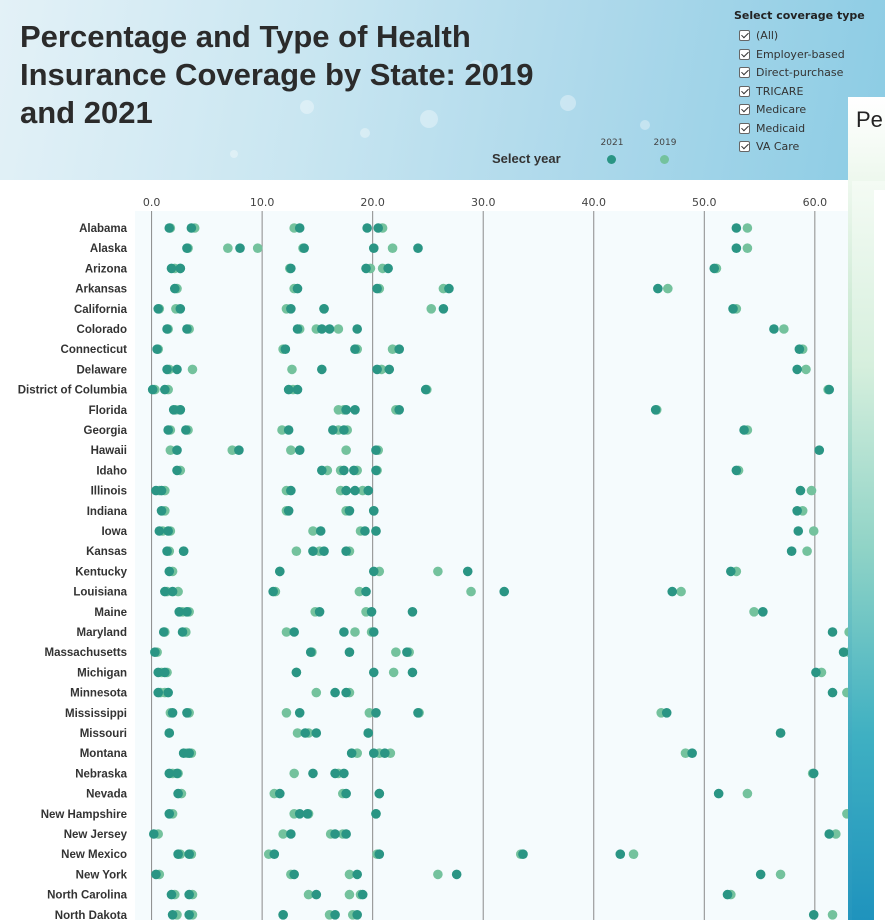 Image resolution: width=885 pixels, height=920 pixels. What do you see at coordinates (152, 202) in the screenshot?
I see `x-tick-label: 0.0` at bounding box center [152, 202].